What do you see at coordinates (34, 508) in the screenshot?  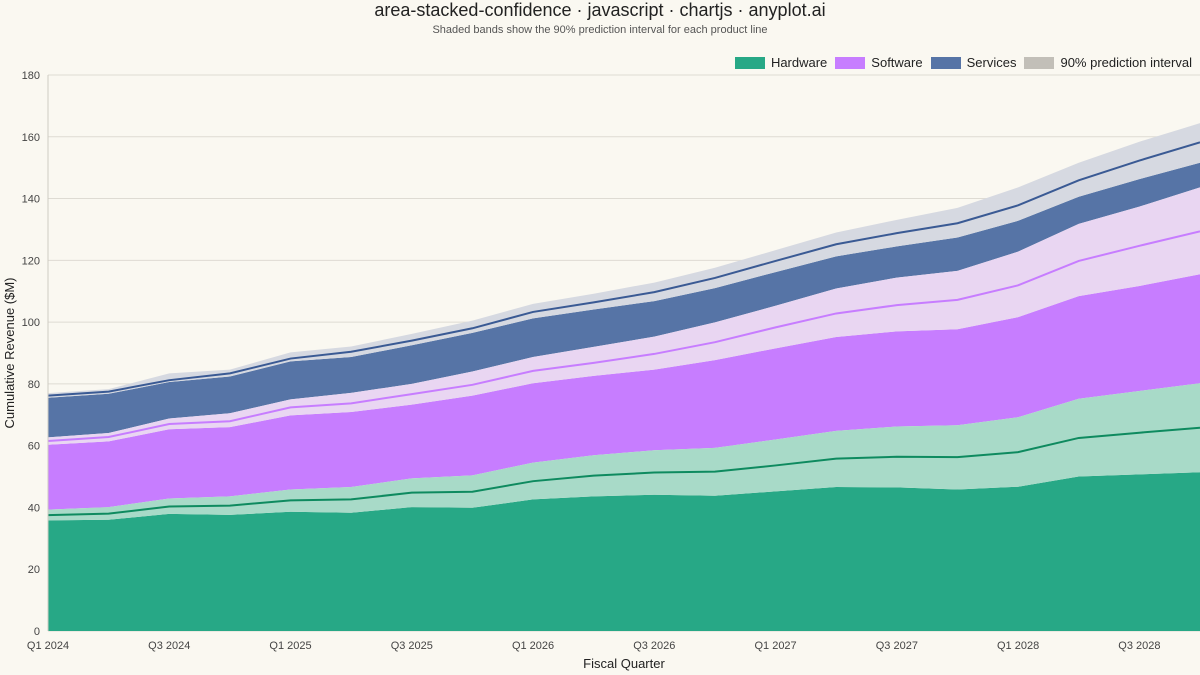 I see `y-tick-label: 40` at bounding box center [34, 508].